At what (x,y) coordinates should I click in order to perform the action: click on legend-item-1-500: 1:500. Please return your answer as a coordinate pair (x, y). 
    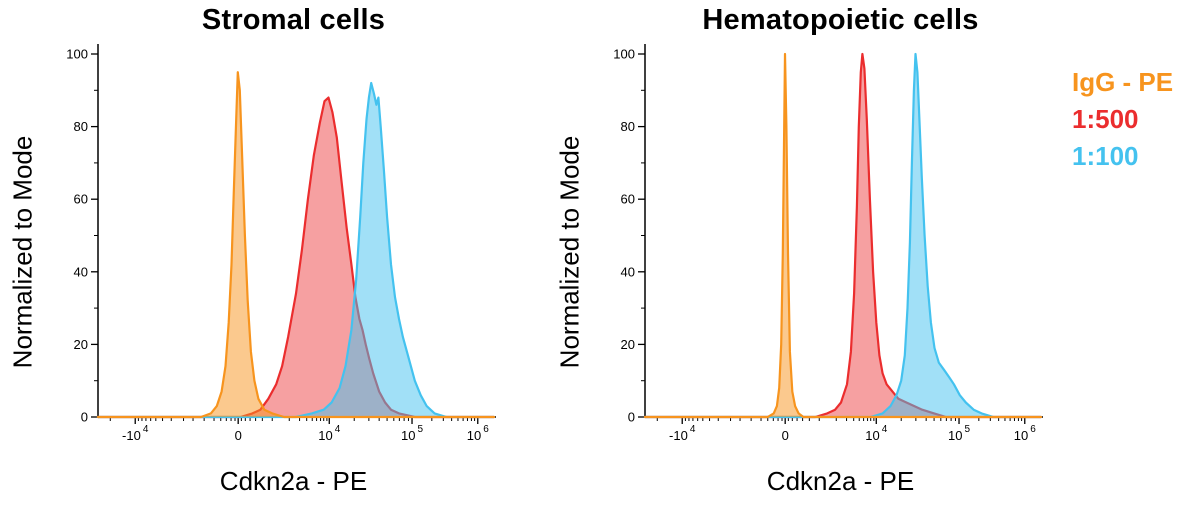
    Looking at the image, I should click on (1105, 118).